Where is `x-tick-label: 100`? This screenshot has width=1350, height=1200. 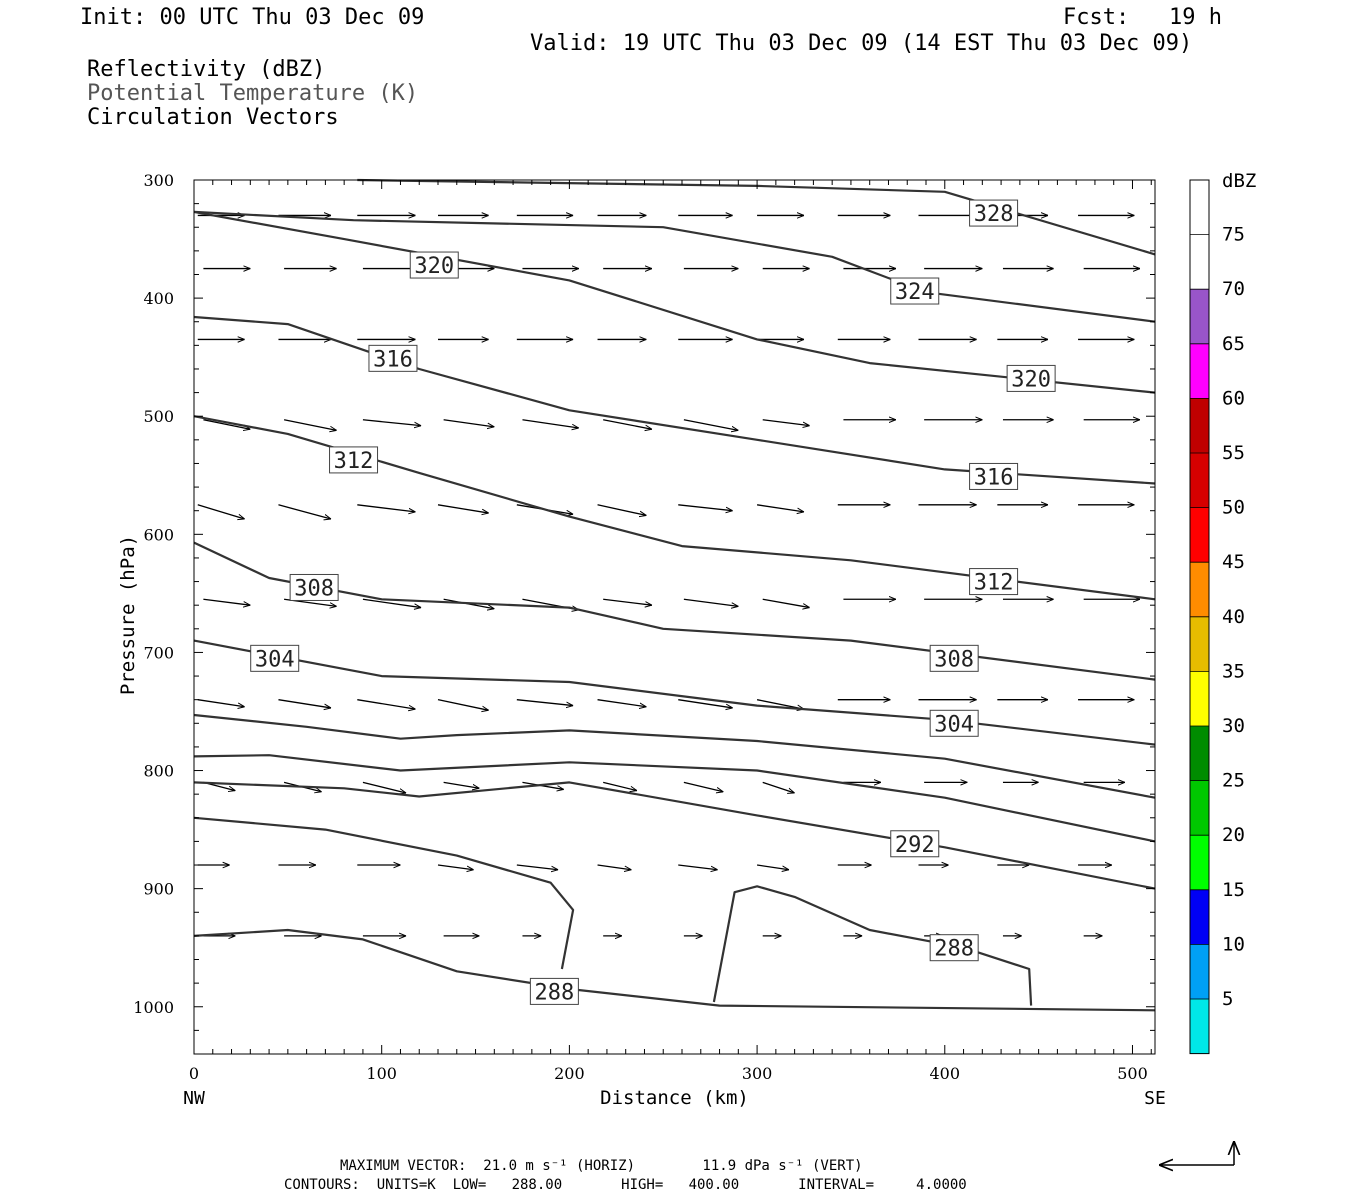 x-tick-label: 100 is located at coordinates (381, 1073).